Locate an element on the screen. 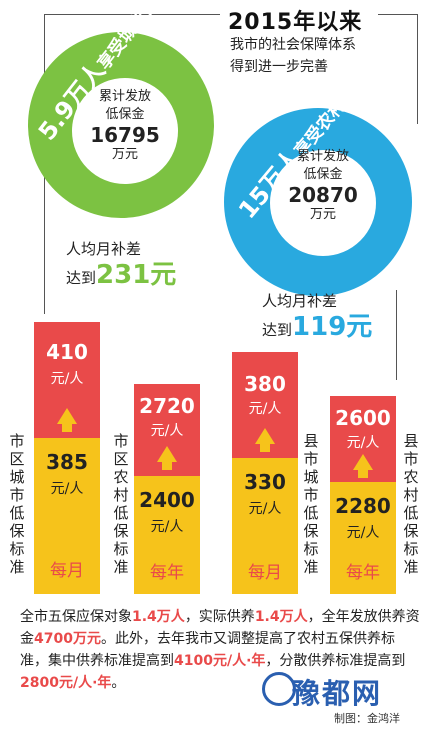 This screenshot has width=435, height=729. bar-old-value-1: 385 is located at coordinates (67, 462).